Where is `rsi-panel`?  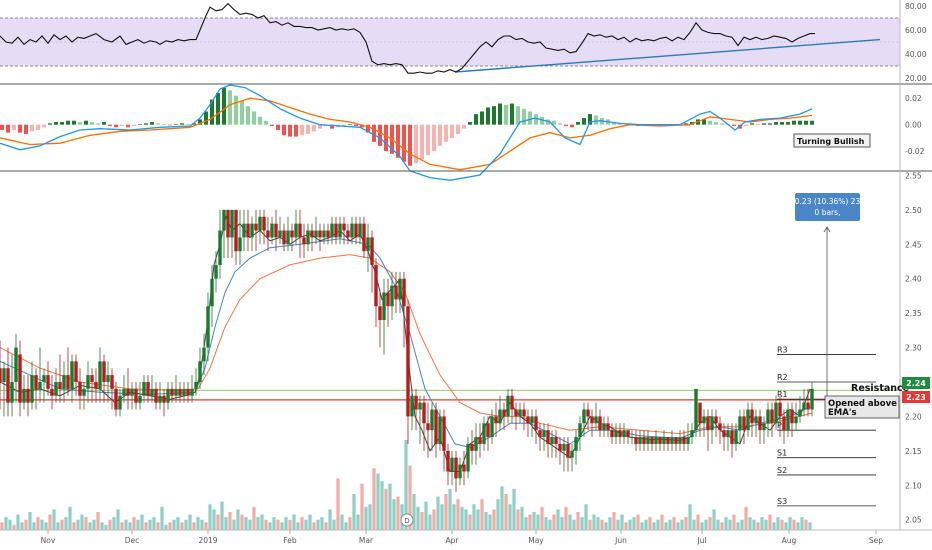
rsi-panel is located at coordinates (450, 38).